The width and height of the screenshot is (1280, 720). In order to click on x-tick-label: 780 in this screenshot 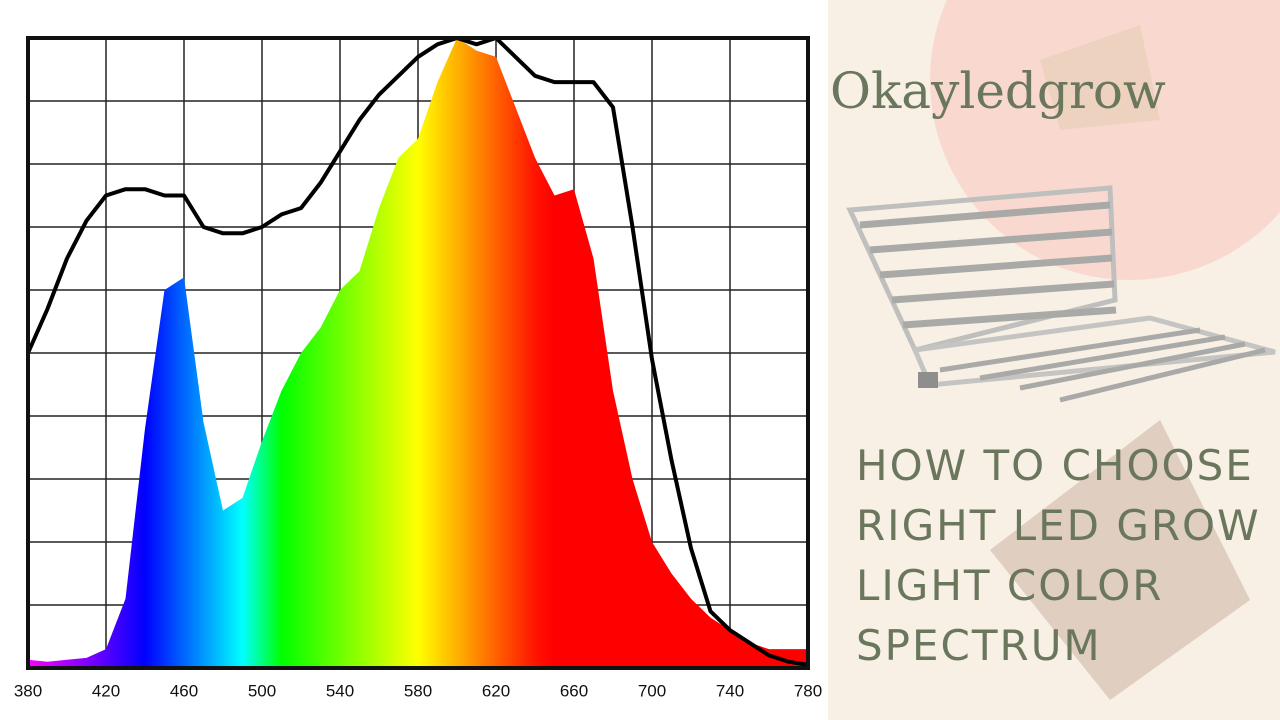, I will do `click(808, 690)`.